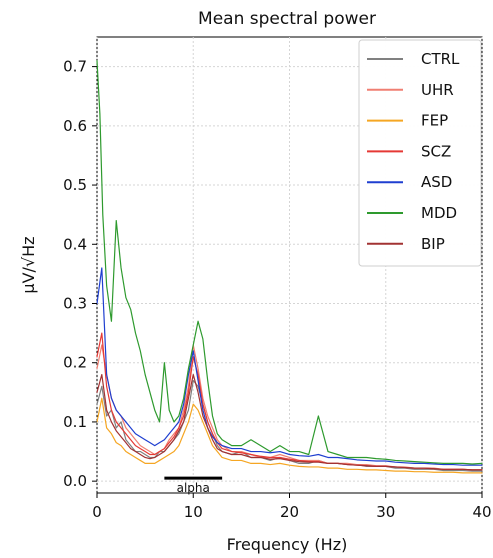  Describe the element at coordinates (289, 512) in the screenshot. I see `x-tick-label: 20` at that location.